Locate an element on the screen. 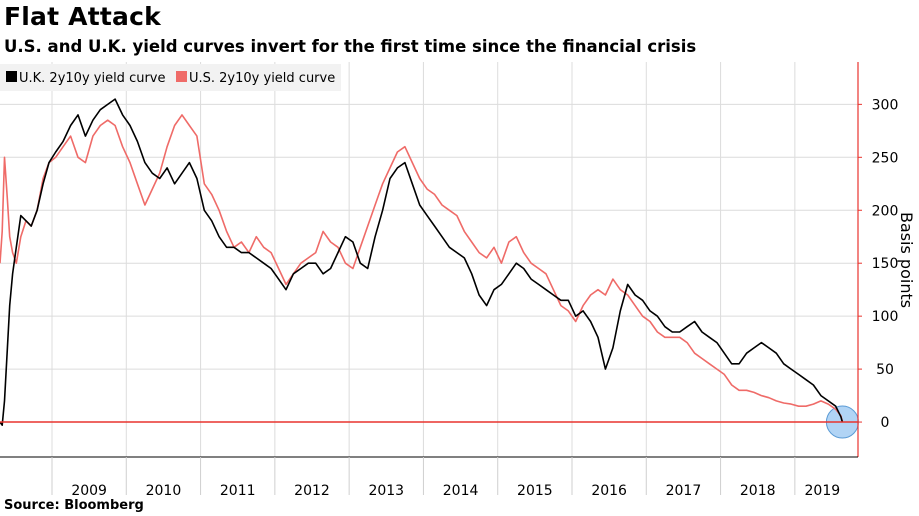 The height and width of the screenshot is (516, 919). y-tick-label: 50 is located at coordinates (885, 370).